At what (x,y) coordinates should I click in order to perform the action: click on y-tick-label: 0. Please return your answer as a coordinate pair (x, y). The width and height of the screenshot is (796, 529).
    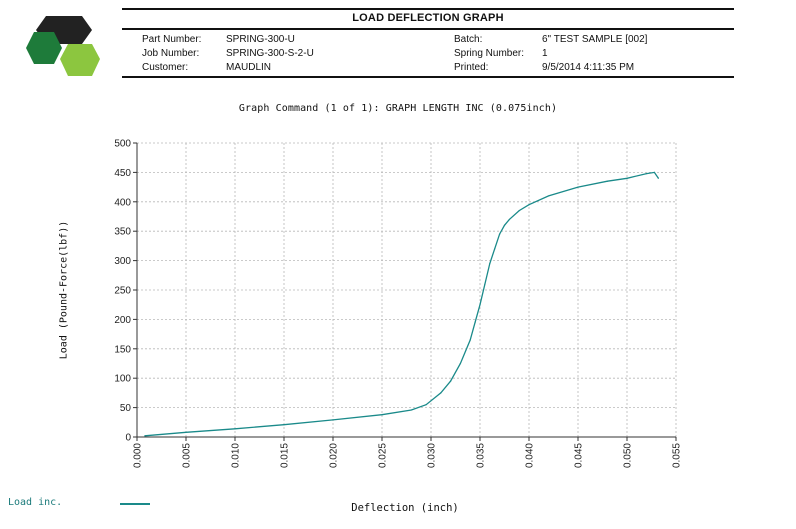
    Looking at the image, I should click on (128, 438).